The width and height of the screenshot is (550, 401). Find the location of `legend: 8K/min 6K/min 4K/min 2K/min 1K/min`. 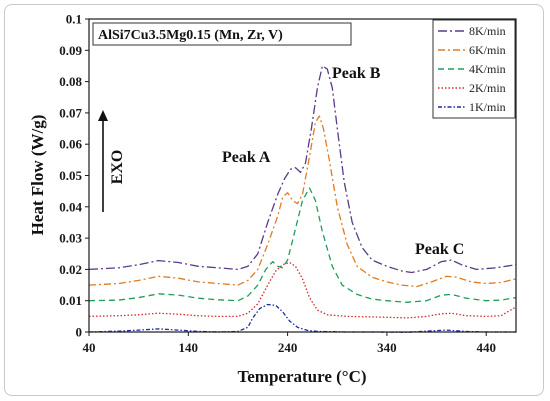

legend: 8K/min 6K/min 4K/min 2K/min 1K/min is located at coordinates (474, 69).